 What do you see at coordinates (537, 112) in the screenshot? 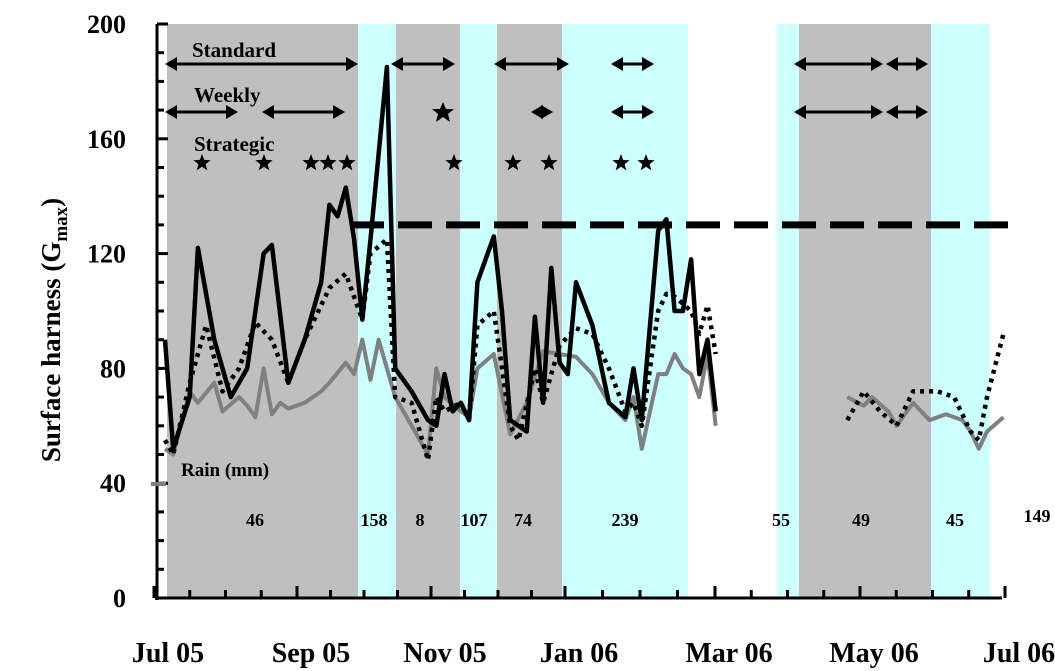
I see `period-arrow-head-left-wk2` at bounding box center [537, 112].